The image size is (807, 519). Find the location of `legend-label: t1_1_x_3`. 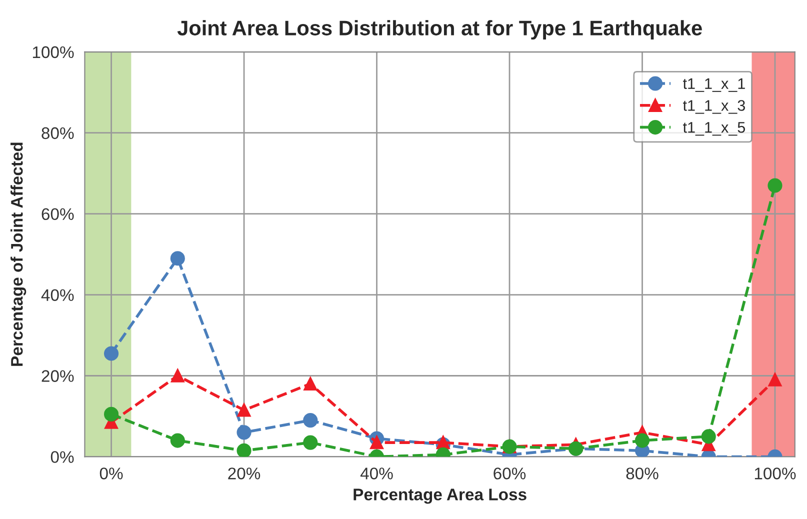

legend-label: t1_1_x_3 is located at coordinates (714, 107).